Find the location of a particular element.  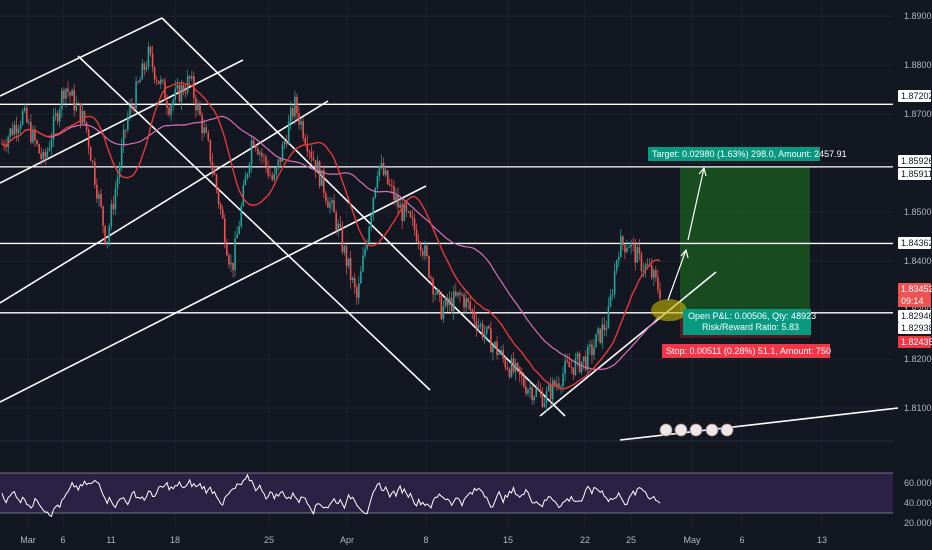

time-axis: Mar 6 11 18 25 Apr 8 15 22 25 May 6 13 is located at coordinates (423, 540).